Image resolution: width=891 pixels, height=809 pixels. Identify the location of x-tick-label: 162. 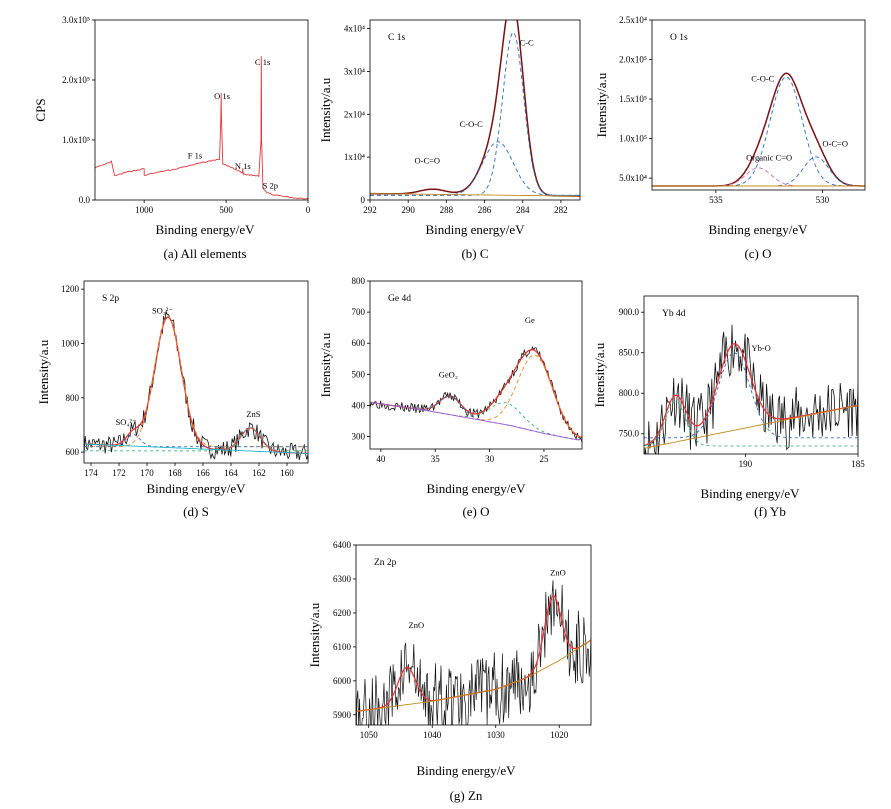
(259, 473).